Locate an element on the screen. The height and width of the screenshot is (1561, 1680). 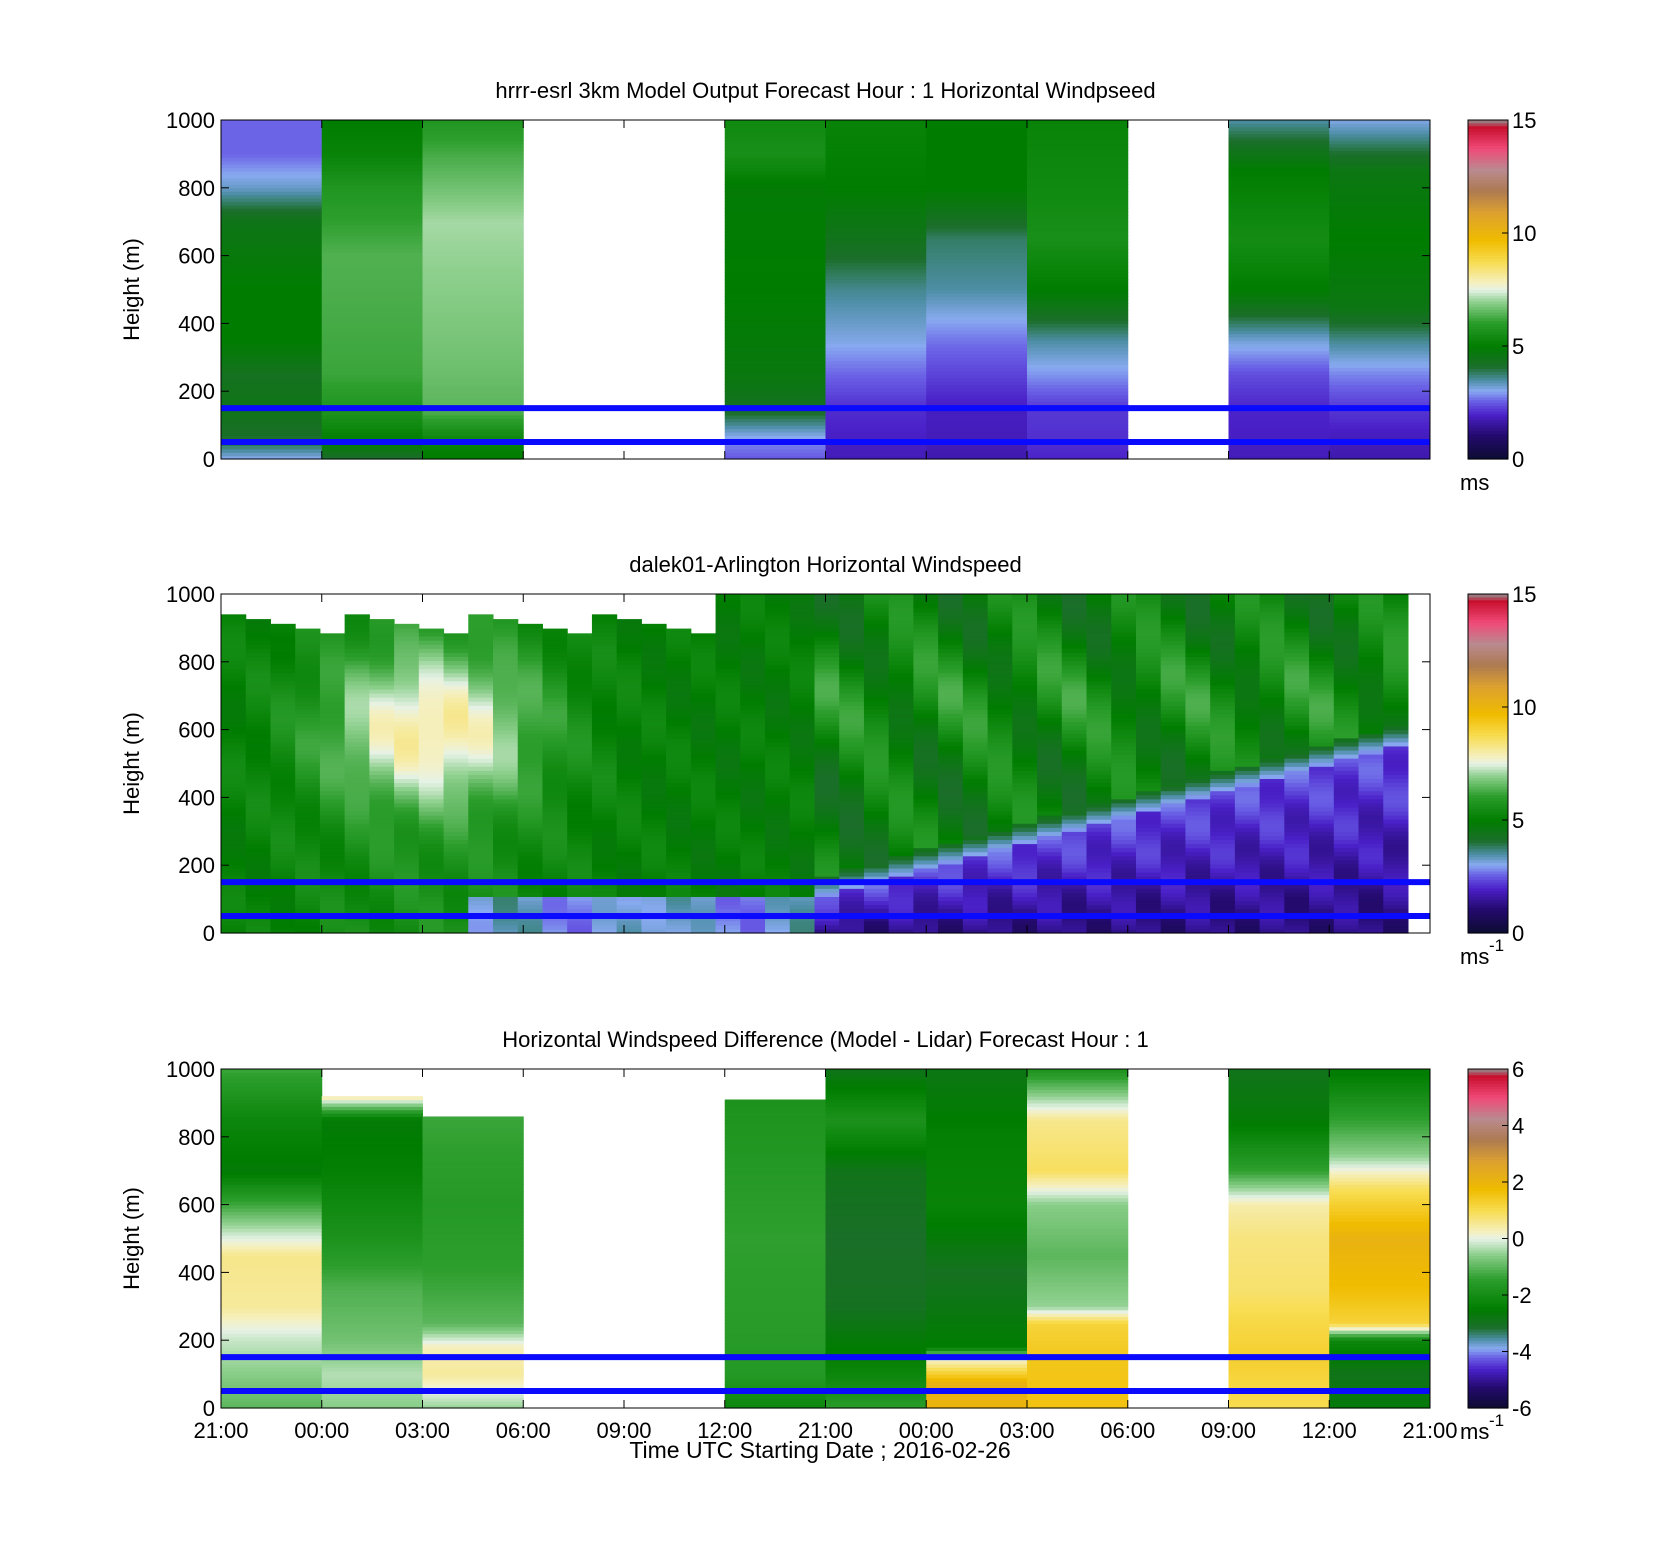
colorbar-tick-label: 10 is located at coordinates (1524, 233).